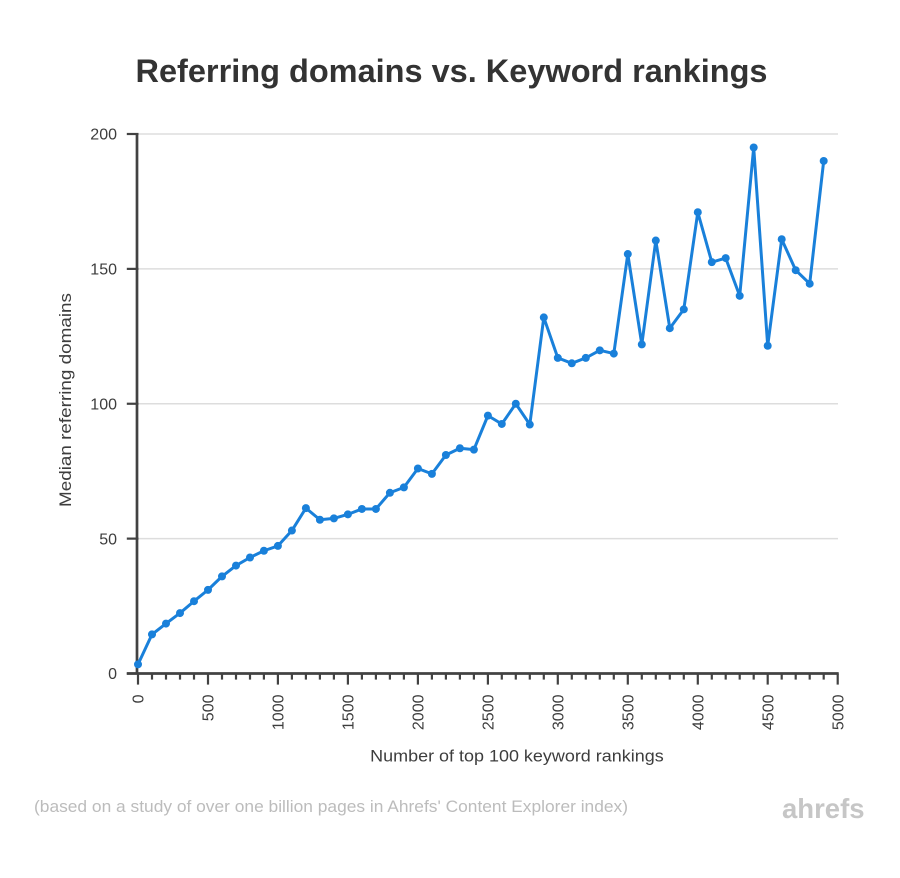 The height and width of the screenshot is (878, 900). What do you see at coordinates (838, 712) in the screenshot?
I see `svg-text: 5000` at bounding box center [838, 712].